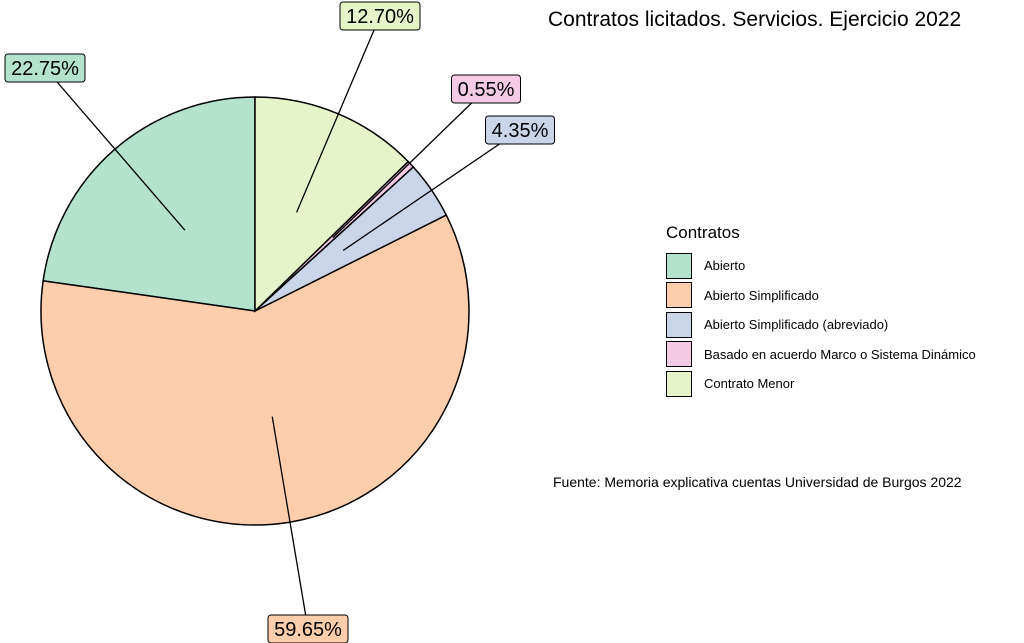 The height and width of the screenshot is (643, 1024). Describe the element at coordinates (749, 384) in the screenshot. I see `legend-label: Contrato Menor` at that location.